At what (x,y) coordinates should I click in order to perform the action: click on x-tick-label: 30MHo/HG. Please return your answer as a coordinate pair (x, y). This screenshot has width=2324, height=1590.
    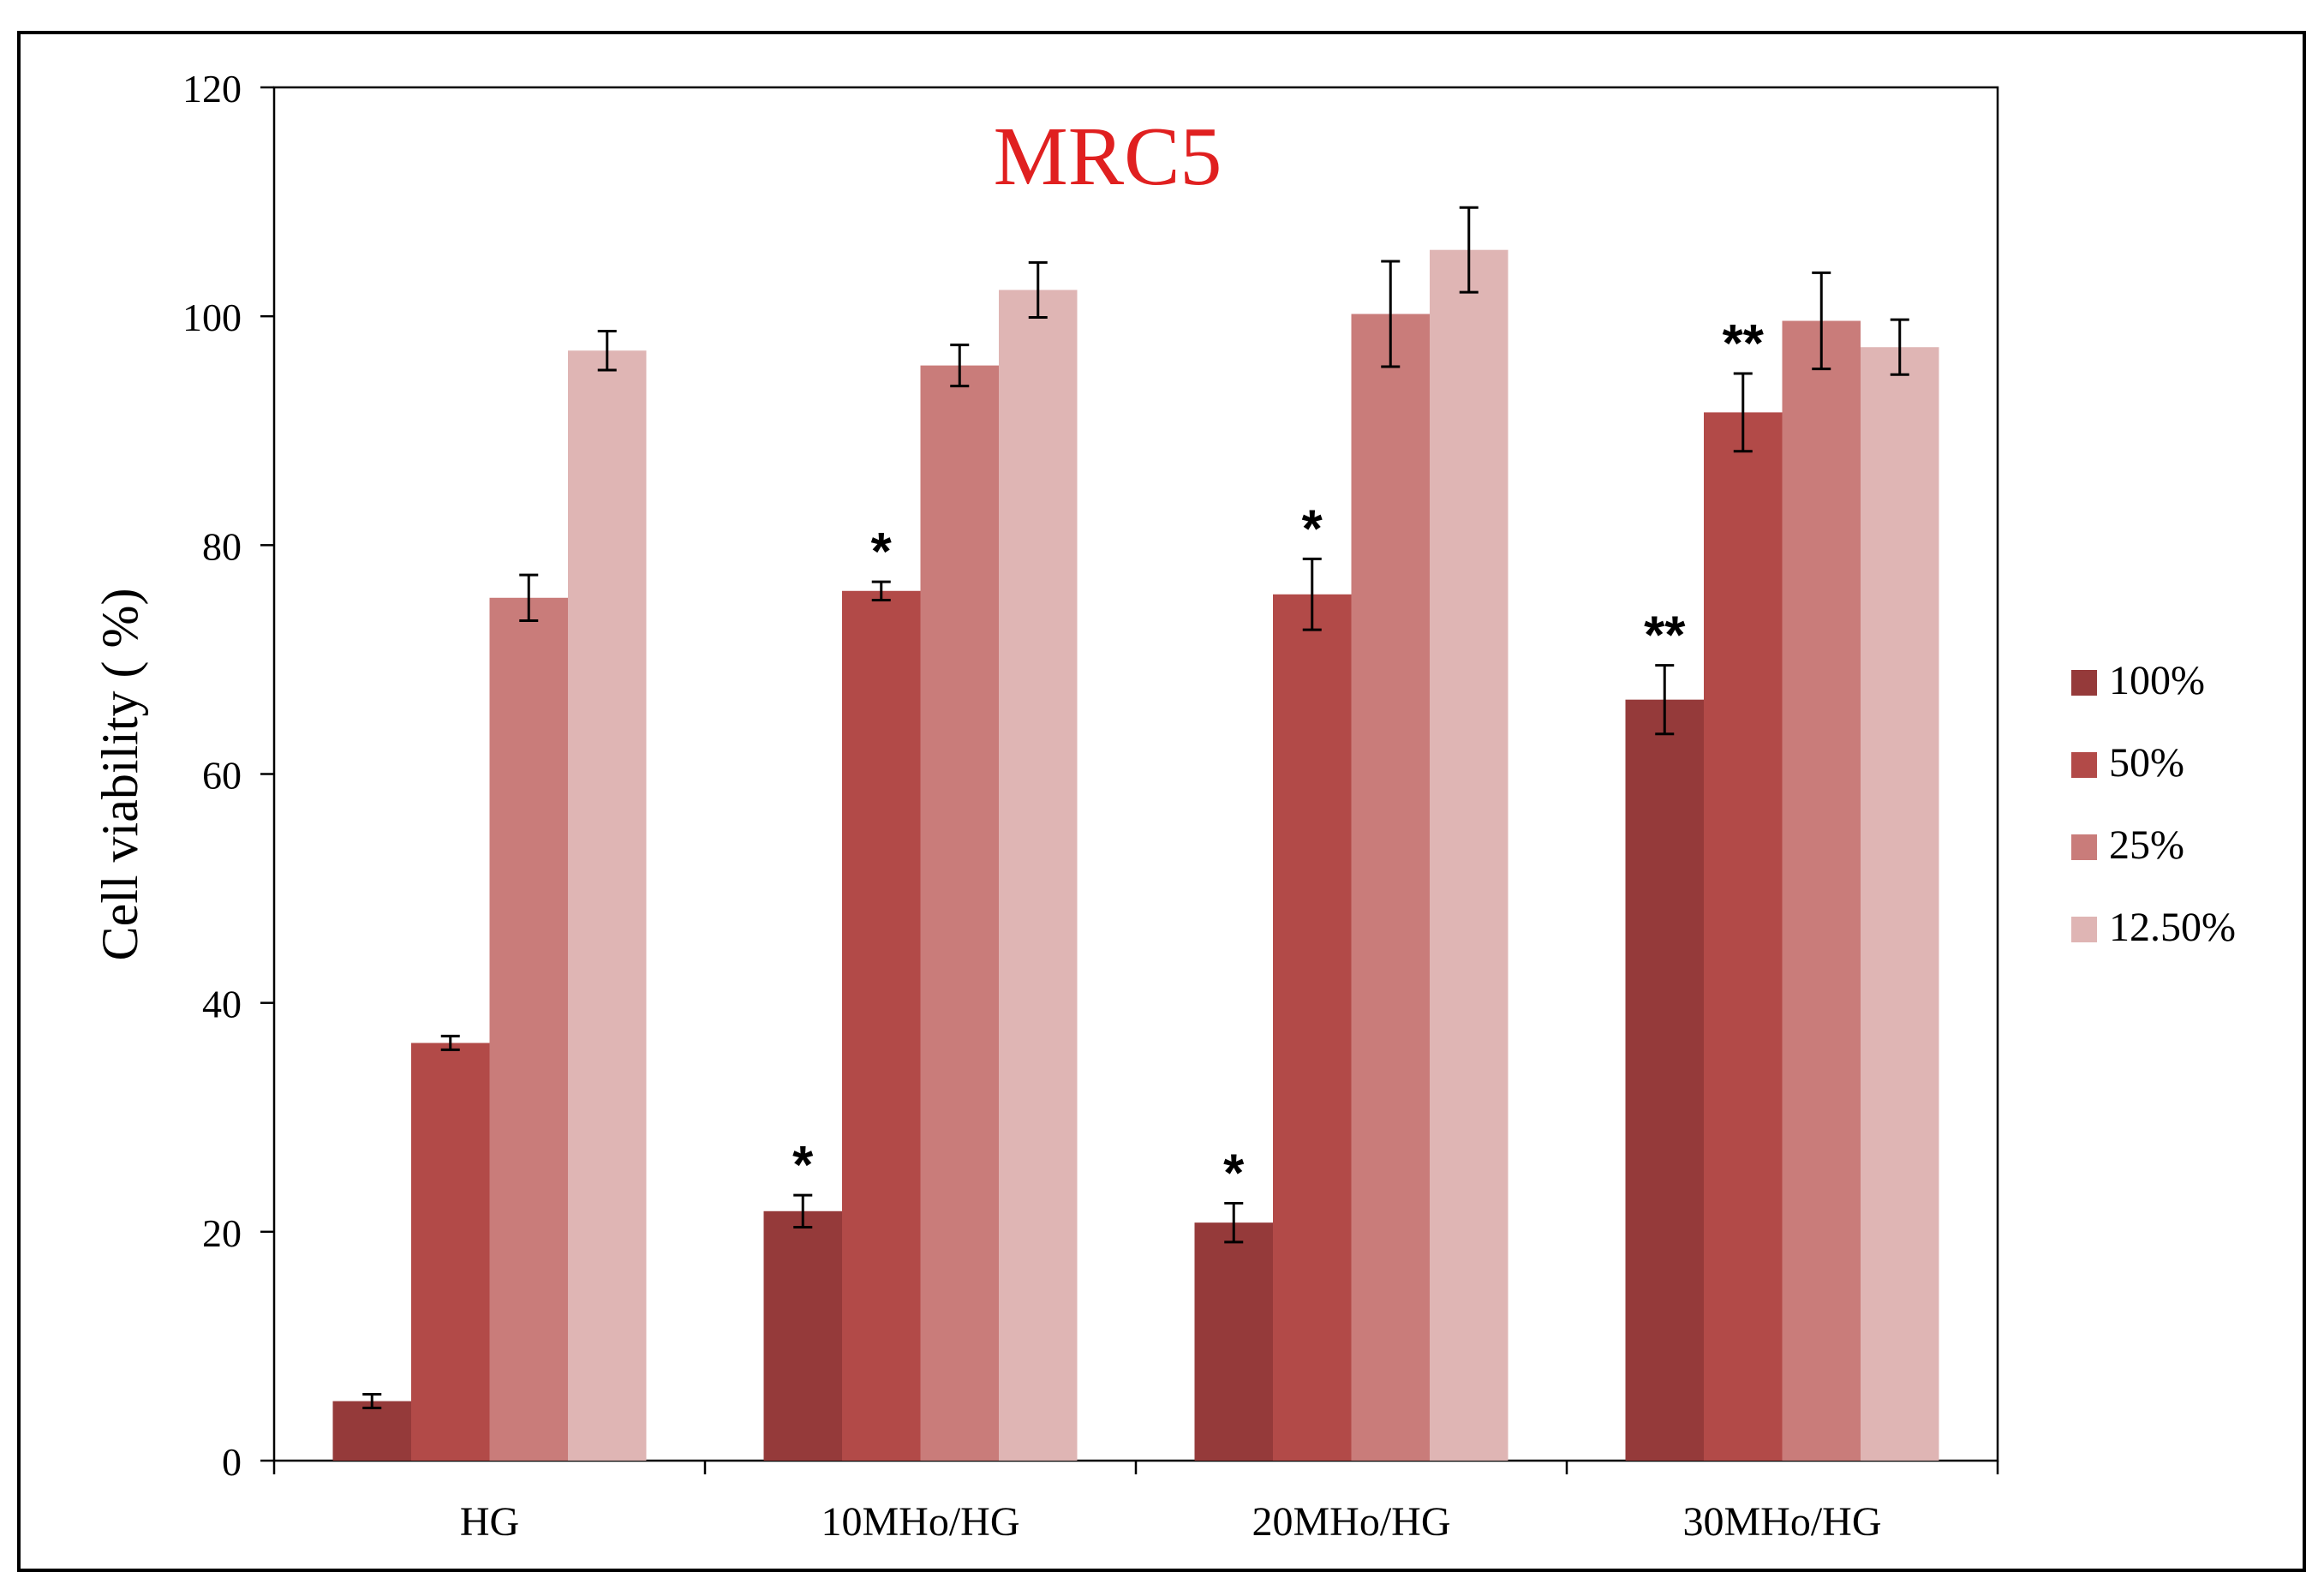
    Looking at the image, I should click on (1781, 1522).